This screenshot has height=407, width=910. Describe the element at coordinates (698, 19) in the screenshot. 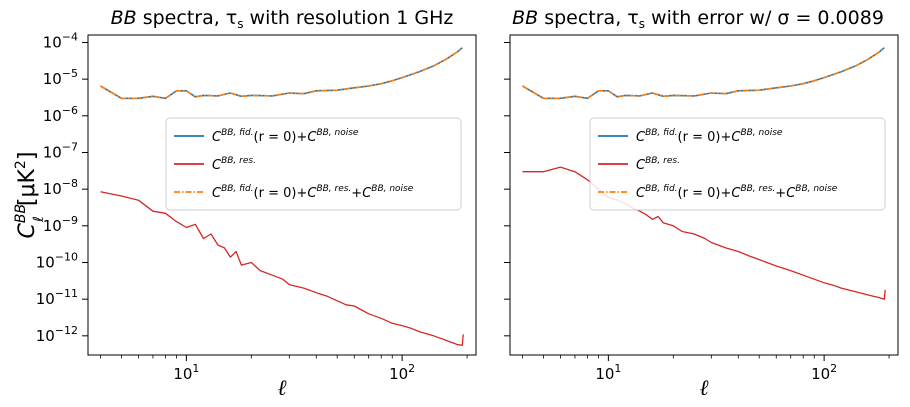

I see `right-panel-title: BB spectra, τs with error w/ σ = 0.0089` at that location.